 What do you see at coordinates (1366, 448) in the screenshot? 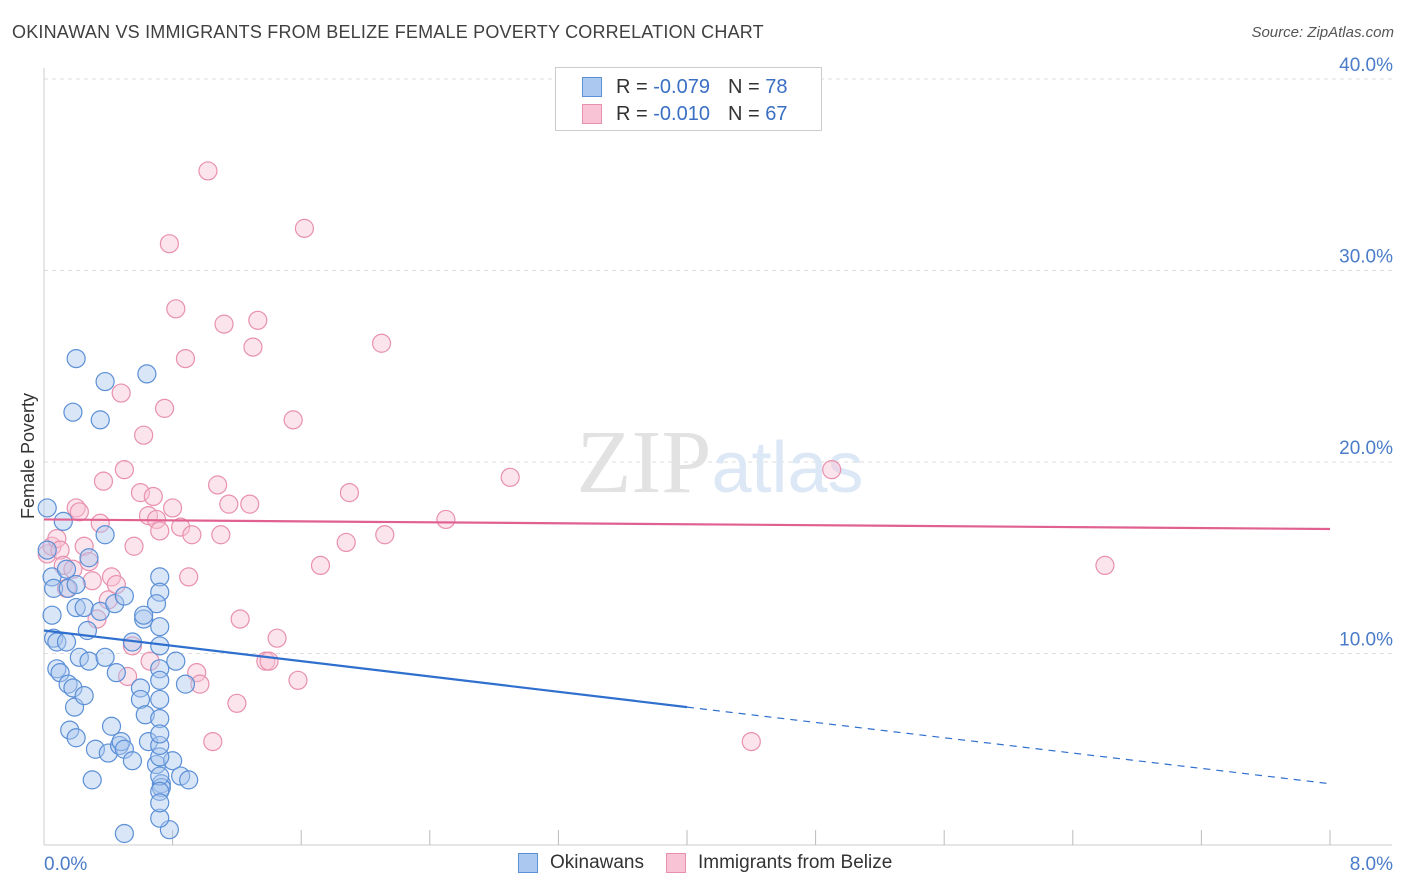
I see `y-tick-label: 20.0%` at bounding box center [1366, 448].